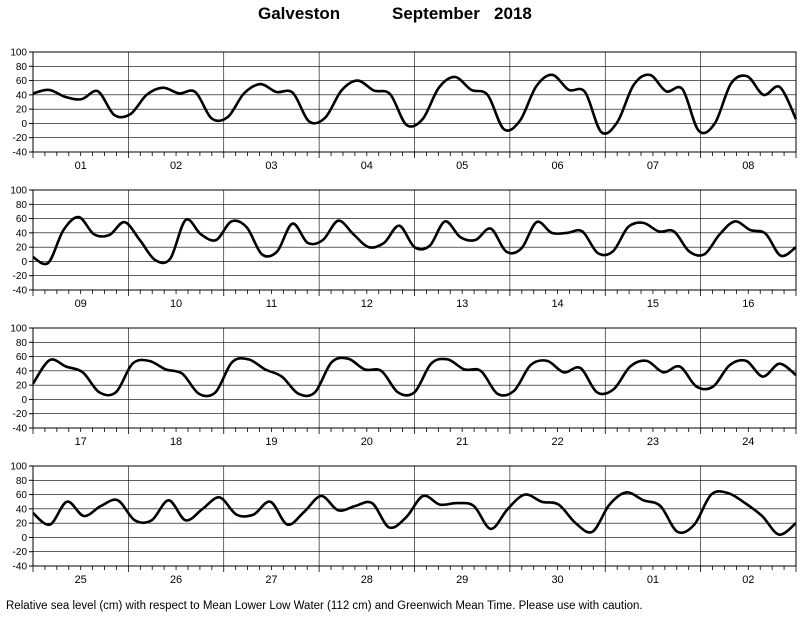 The height and width of the screenshot is (618, 800). I want to click on day-label: 18, so click(176, 442).